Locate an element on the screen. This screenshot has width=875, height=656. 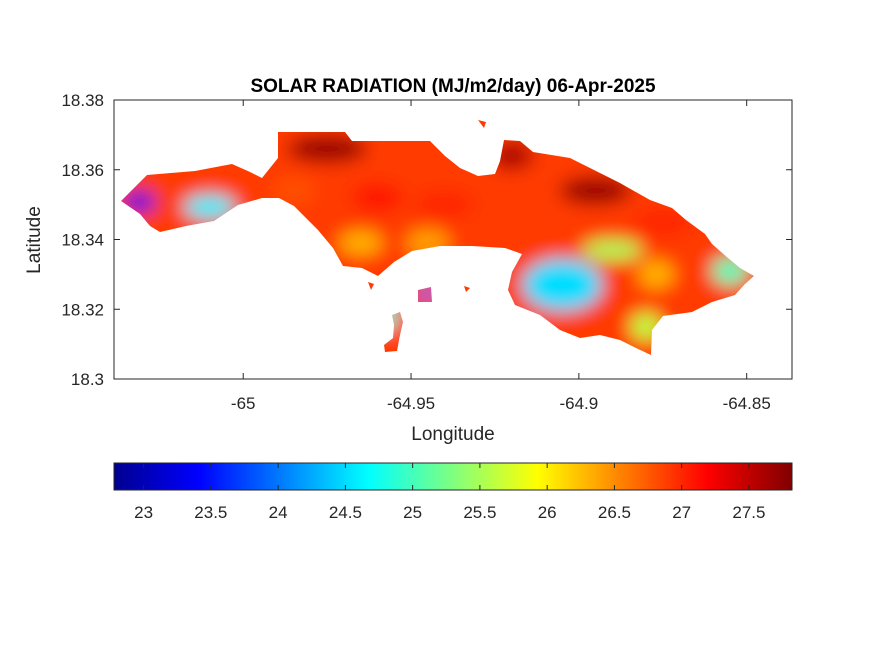
colorbar-tick-label: 27 is located at coordinates (681, 512).